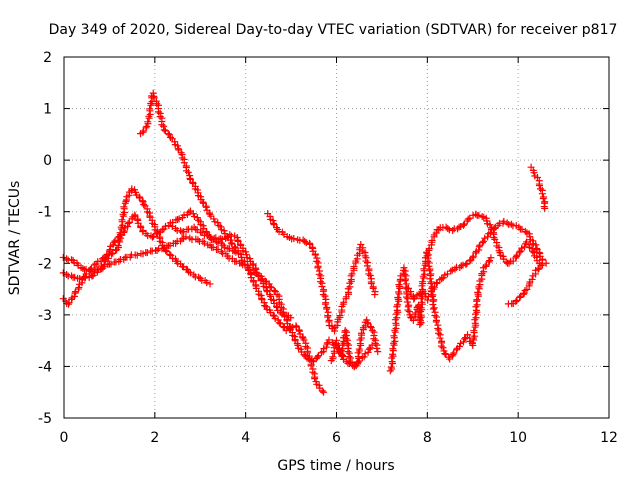 The height and width of the screenshot is (480, 640). Describe the element at coordinates (231, 272) in the screenshot. I see `series-track-e` at that location.